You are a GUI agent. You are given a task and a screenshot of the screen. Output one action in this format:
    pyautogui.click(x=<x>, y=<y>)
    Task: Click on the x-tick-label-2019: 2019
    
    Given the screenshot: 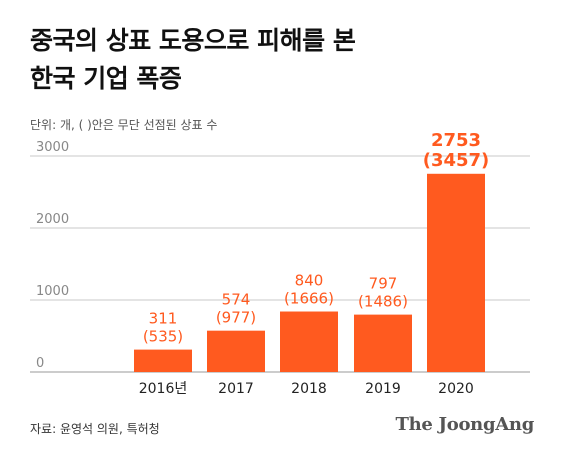 What is the action you would take?
    pyautogui.click(x=383, y=389)
    